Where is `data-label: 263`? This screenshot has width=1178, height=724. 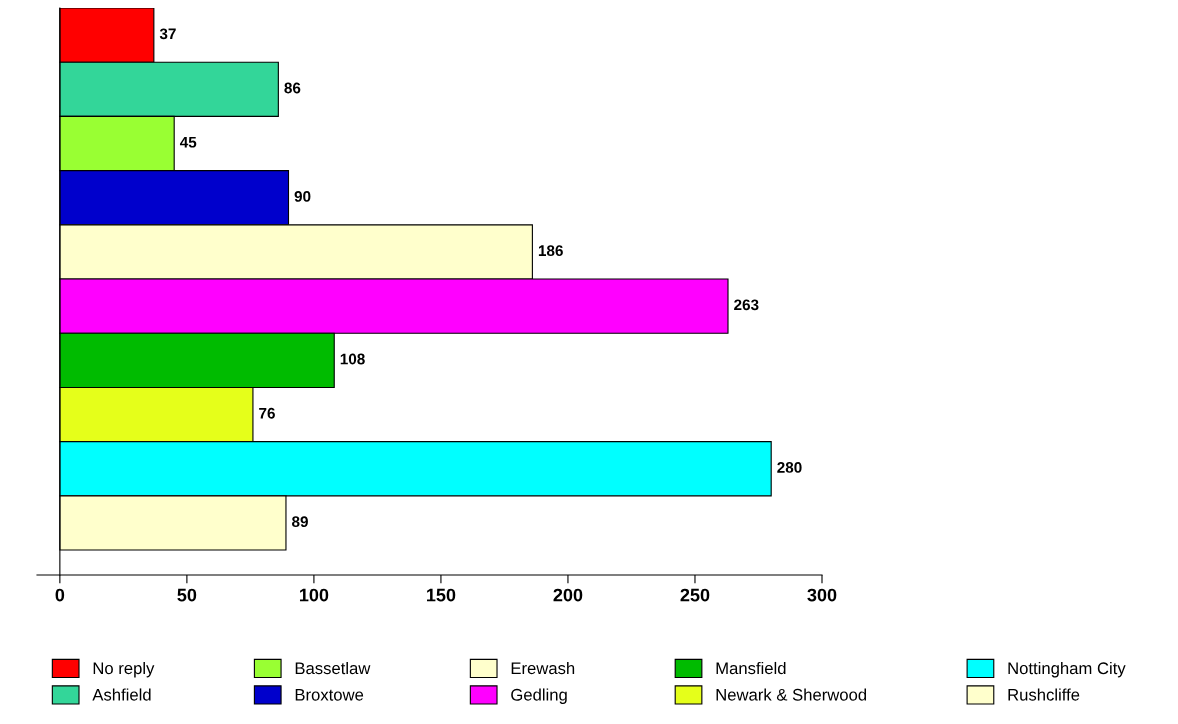 data-label: 263 is located at coordinates (746, 305).